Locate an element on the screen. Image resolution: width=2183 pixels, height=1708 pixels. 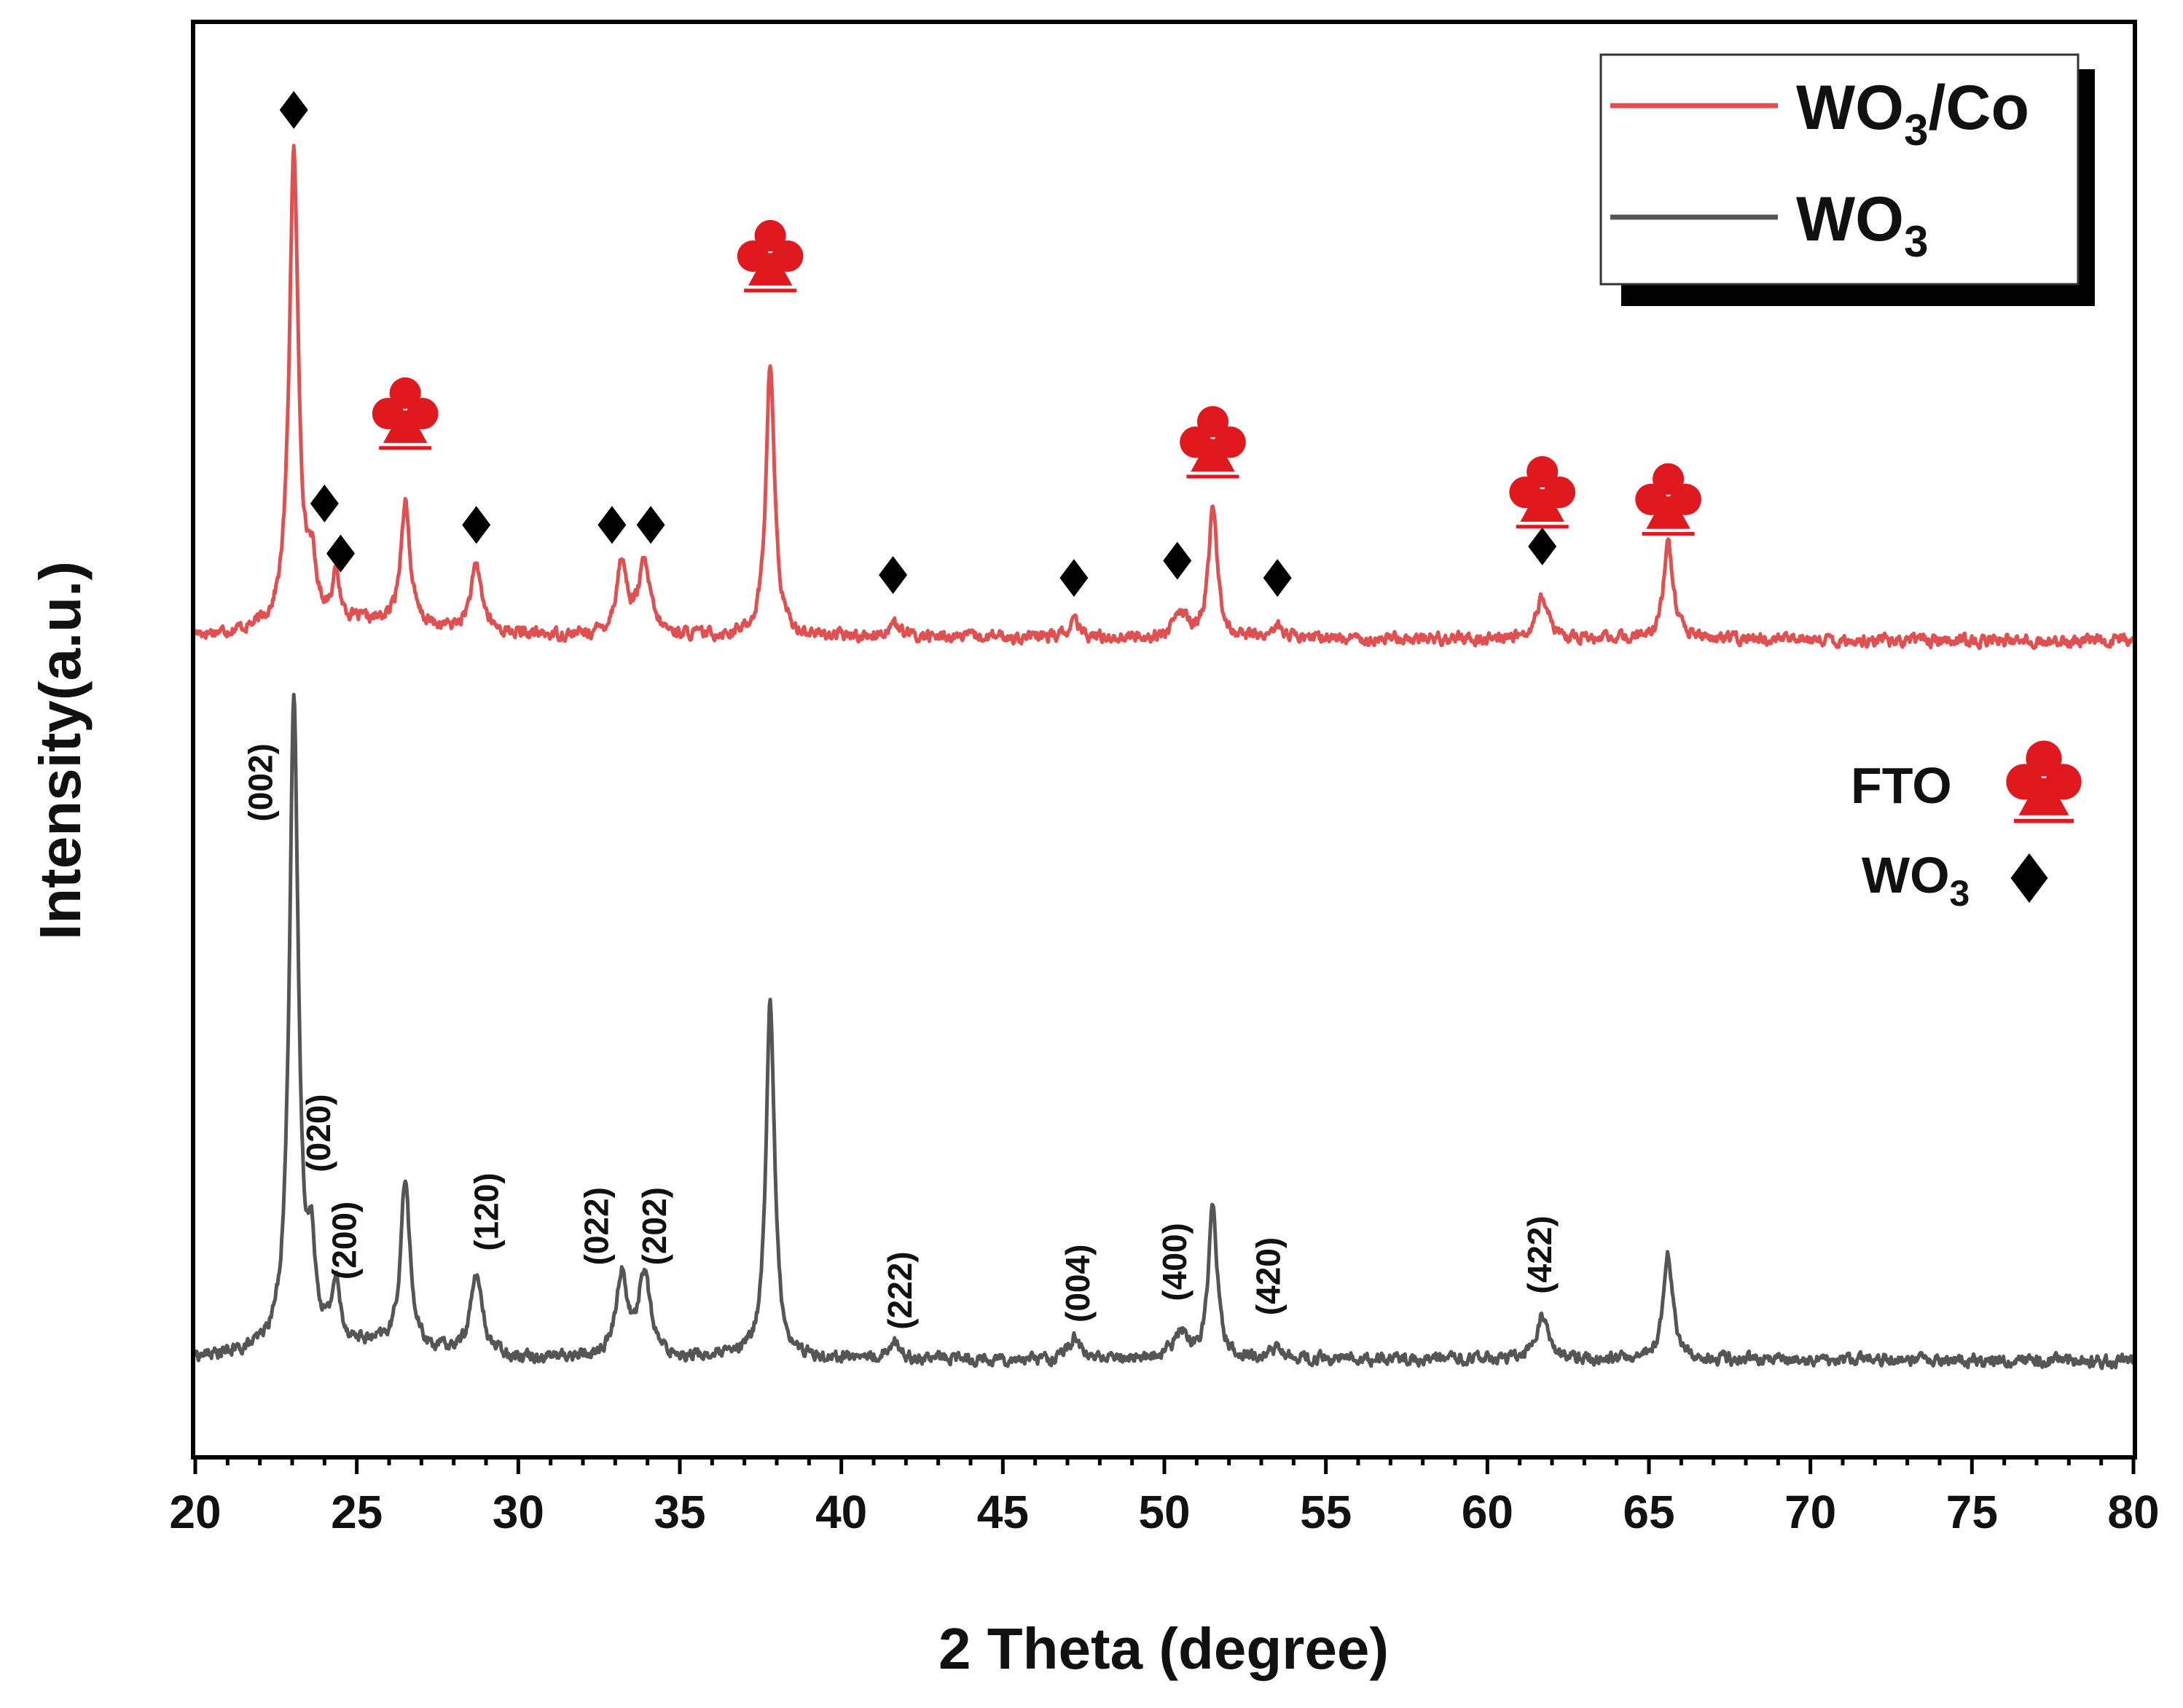
x-tick-label: 75 is located at coordinates (1972, 1512).